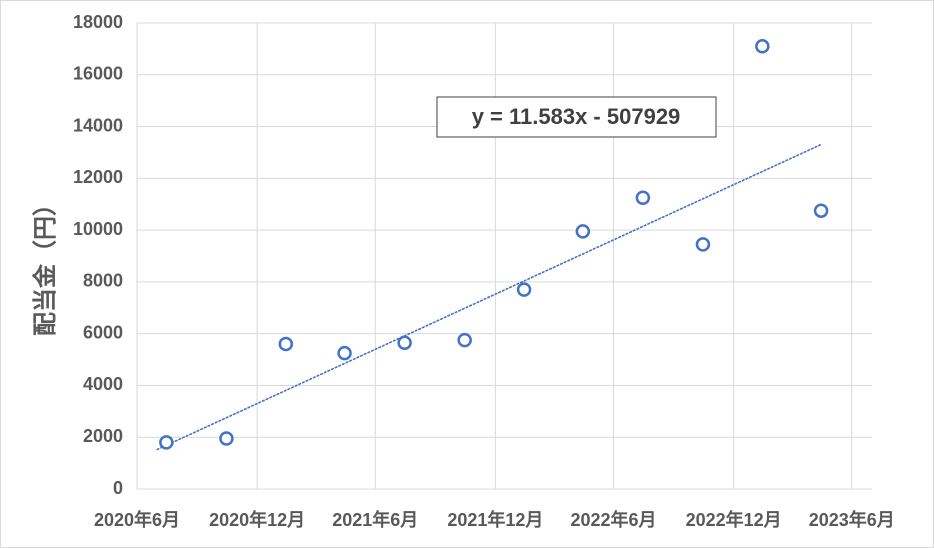 The width and height of the screenshot is (934, 548). I want to click on x-tick-label: 2020年12月, so click(257, 519).